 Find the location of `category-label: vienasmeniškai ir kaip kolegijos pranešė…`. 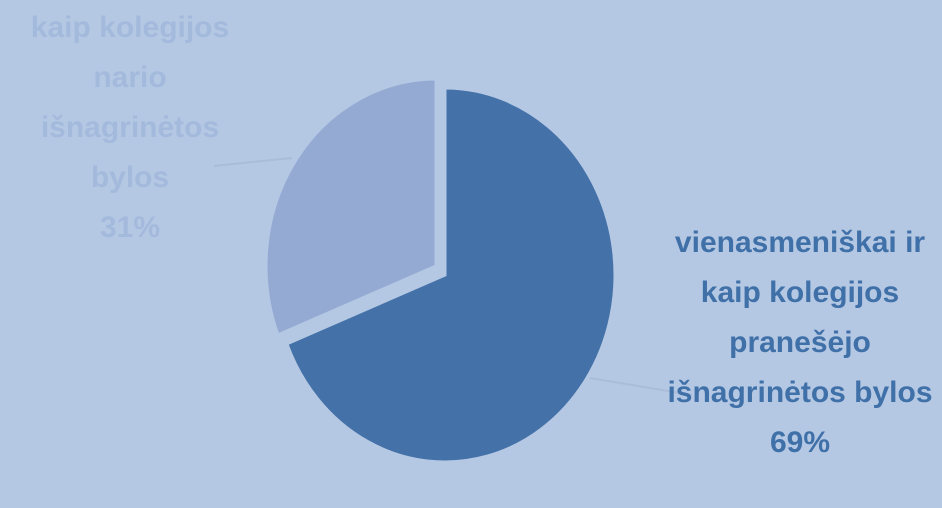

category-label: vienasmeniškai ir kaip kolegijos pranešė… is located at coordinates (800, 317).